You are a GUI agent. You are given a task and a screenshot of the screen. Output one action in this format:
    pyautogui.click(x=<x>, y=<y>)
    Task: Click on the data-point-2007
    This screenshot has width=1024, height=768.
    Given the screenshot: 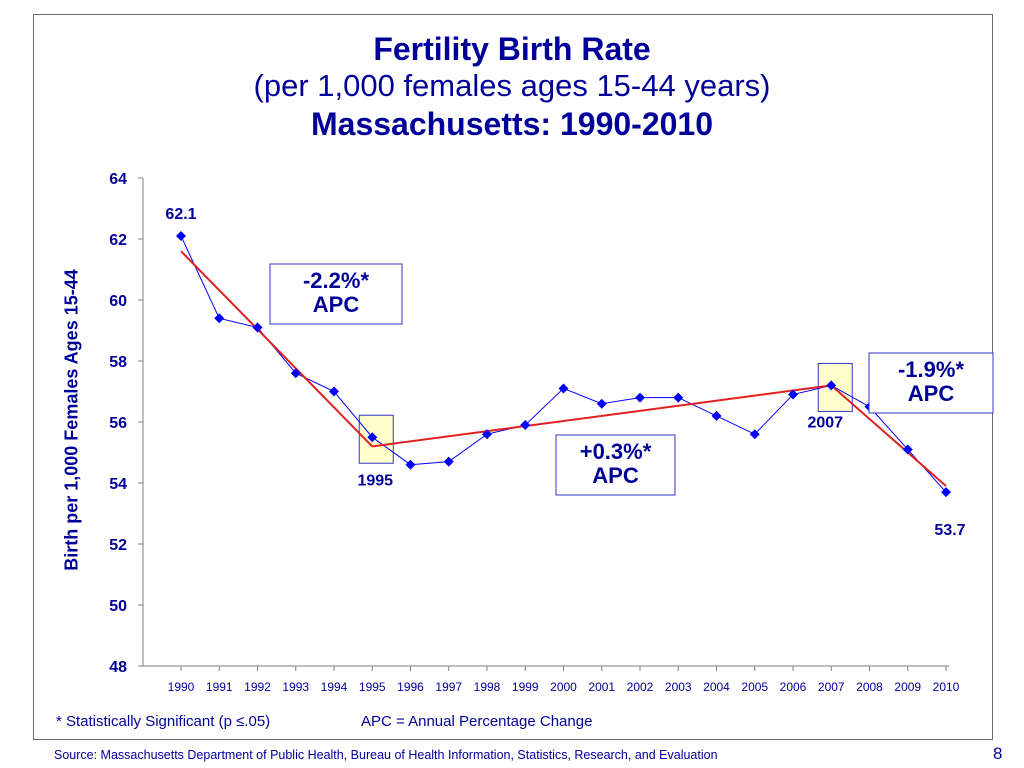 What is the action you would take?
    pyautogui.click(x=831, y=385)
    